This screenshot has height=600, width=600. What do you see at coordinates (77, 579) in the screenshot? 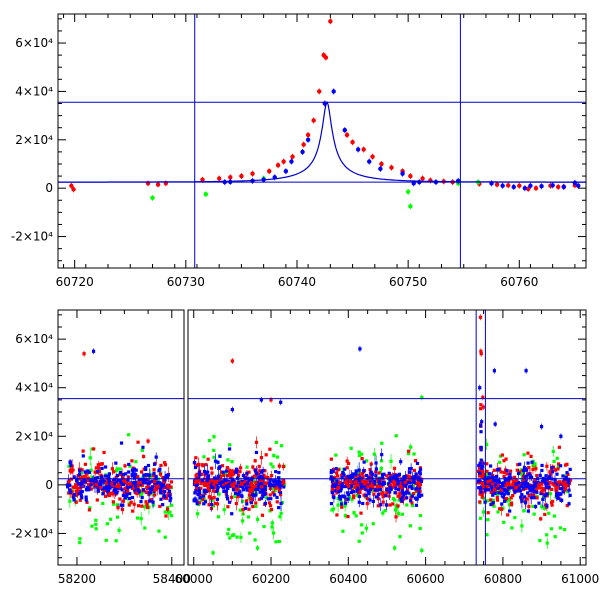
I see `bottom-x-tick-label: 58200` at bounding box center [77, 579].